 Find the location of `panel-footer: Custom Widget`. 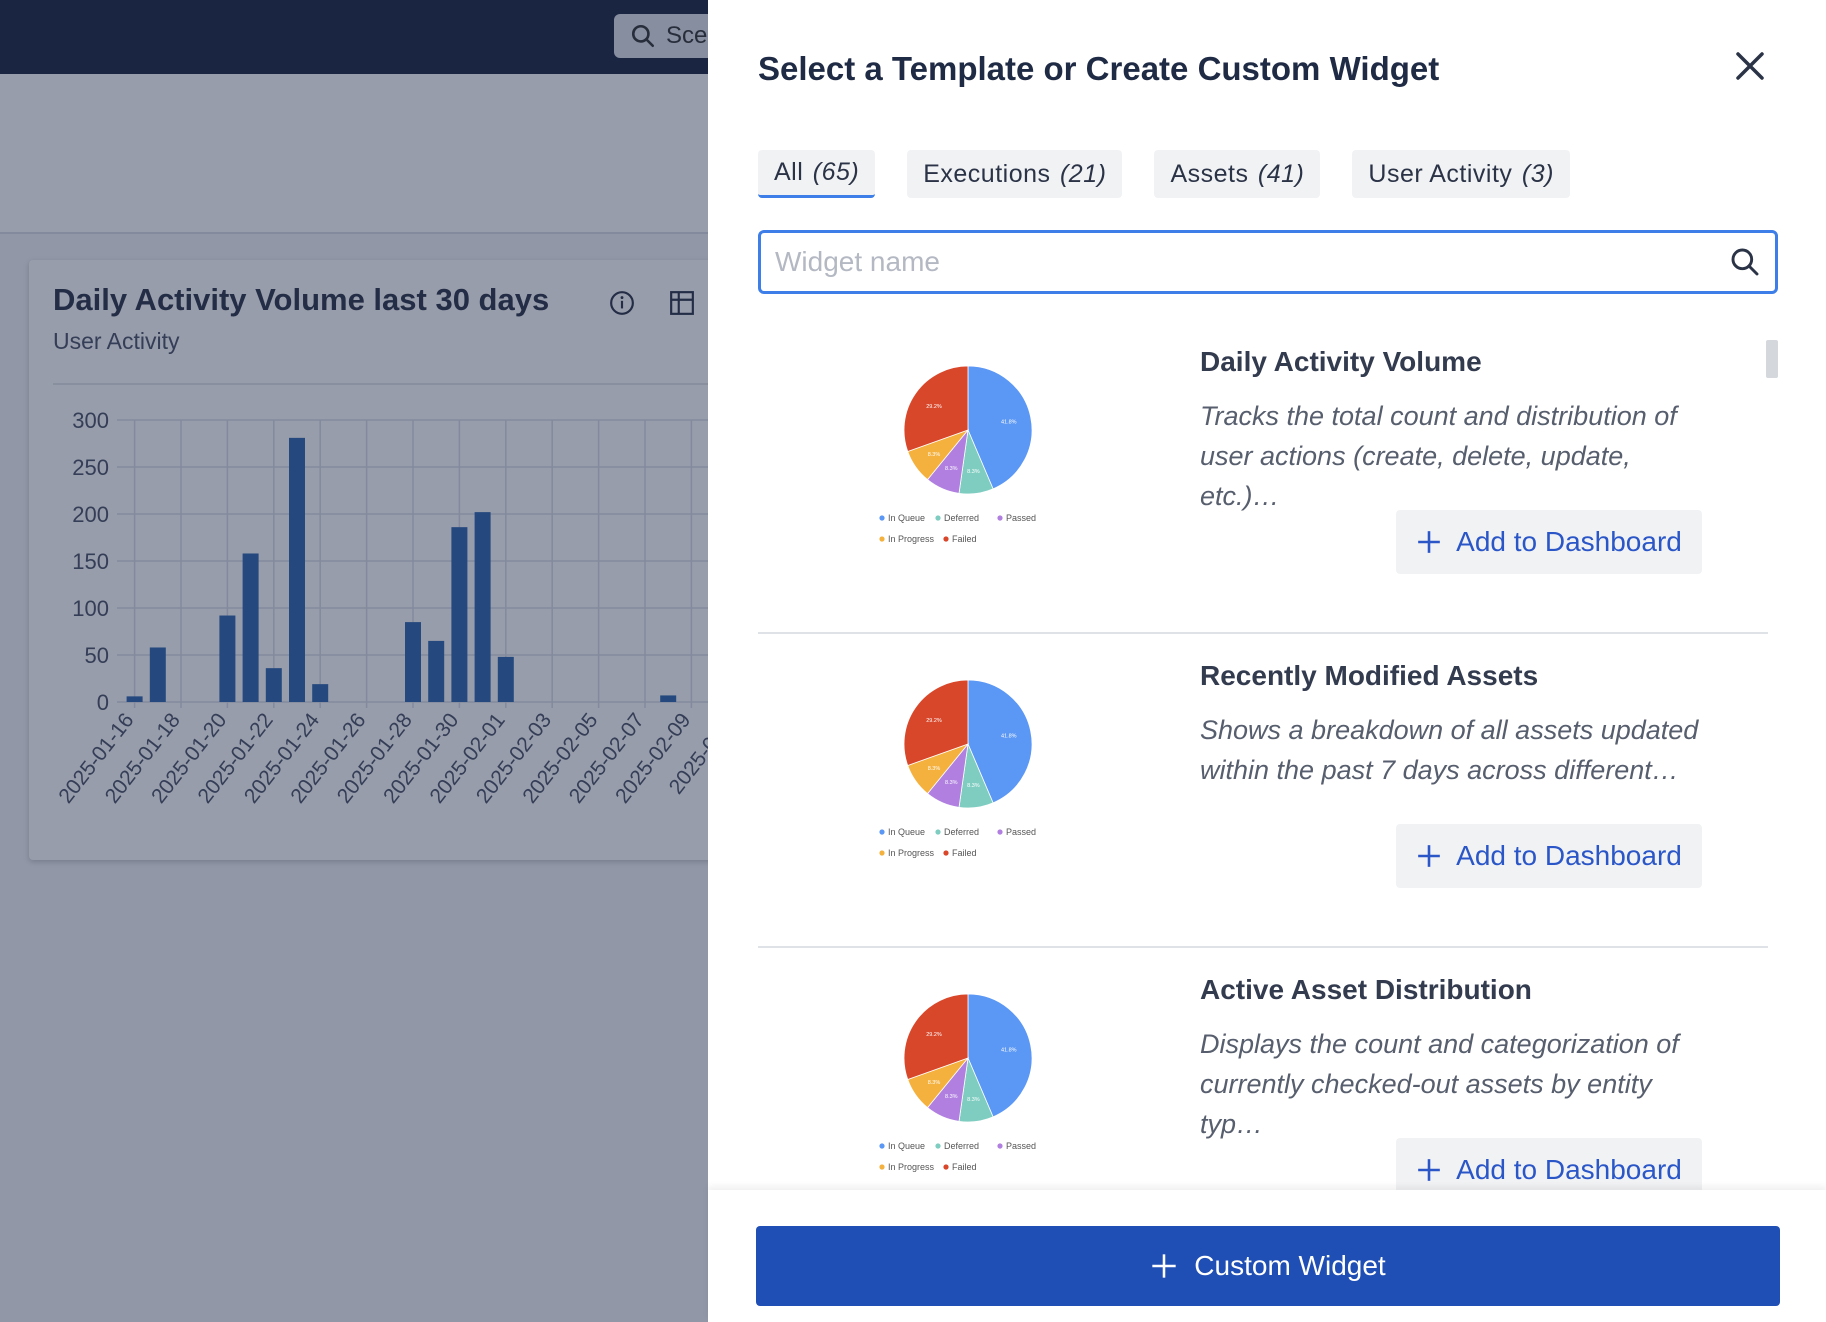

panel-footer: Custom Widget is located at coordinates (1267, 1256).